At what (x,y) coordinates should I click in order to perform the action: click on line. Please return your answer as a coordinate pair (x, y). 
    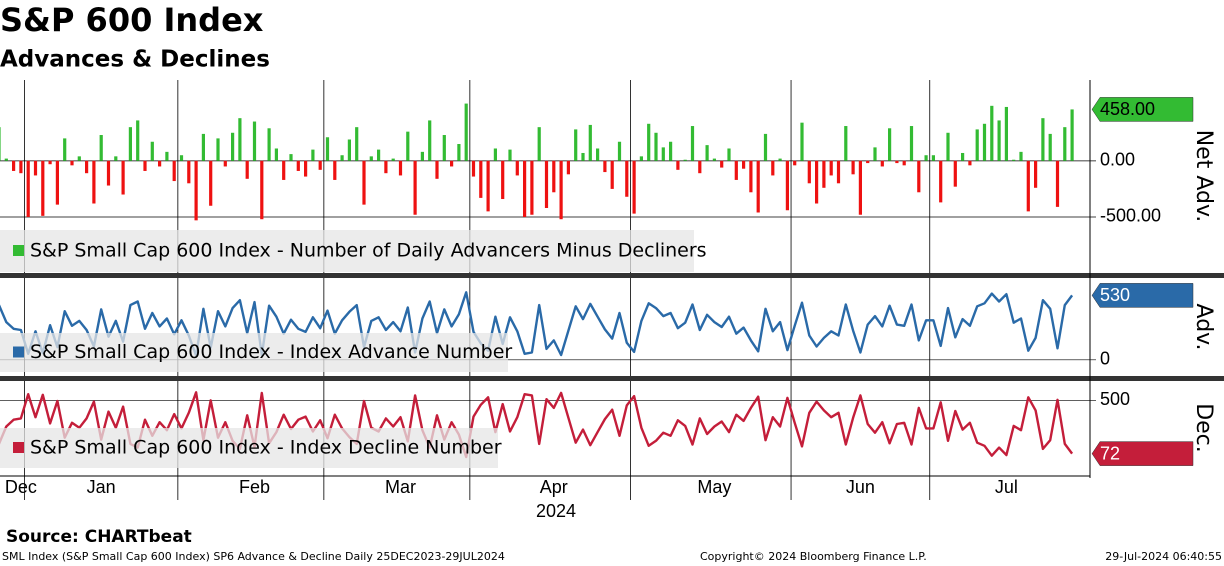
    Looking at the image, I should click on (537, 425).